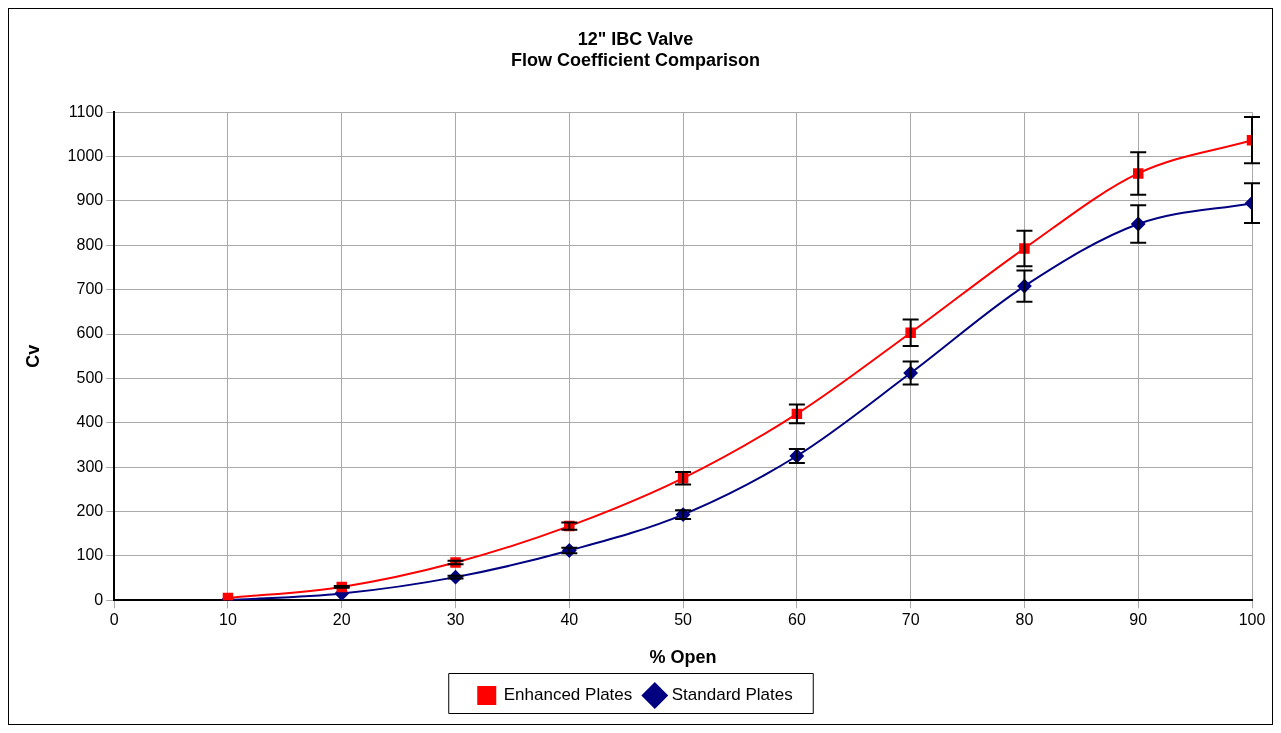 This screenshot has width=1281, height=733. What do you see at coordinates (683, 620) in the screenshot?
I see `x-tick-label: 50` at bounding box center [683, 620].